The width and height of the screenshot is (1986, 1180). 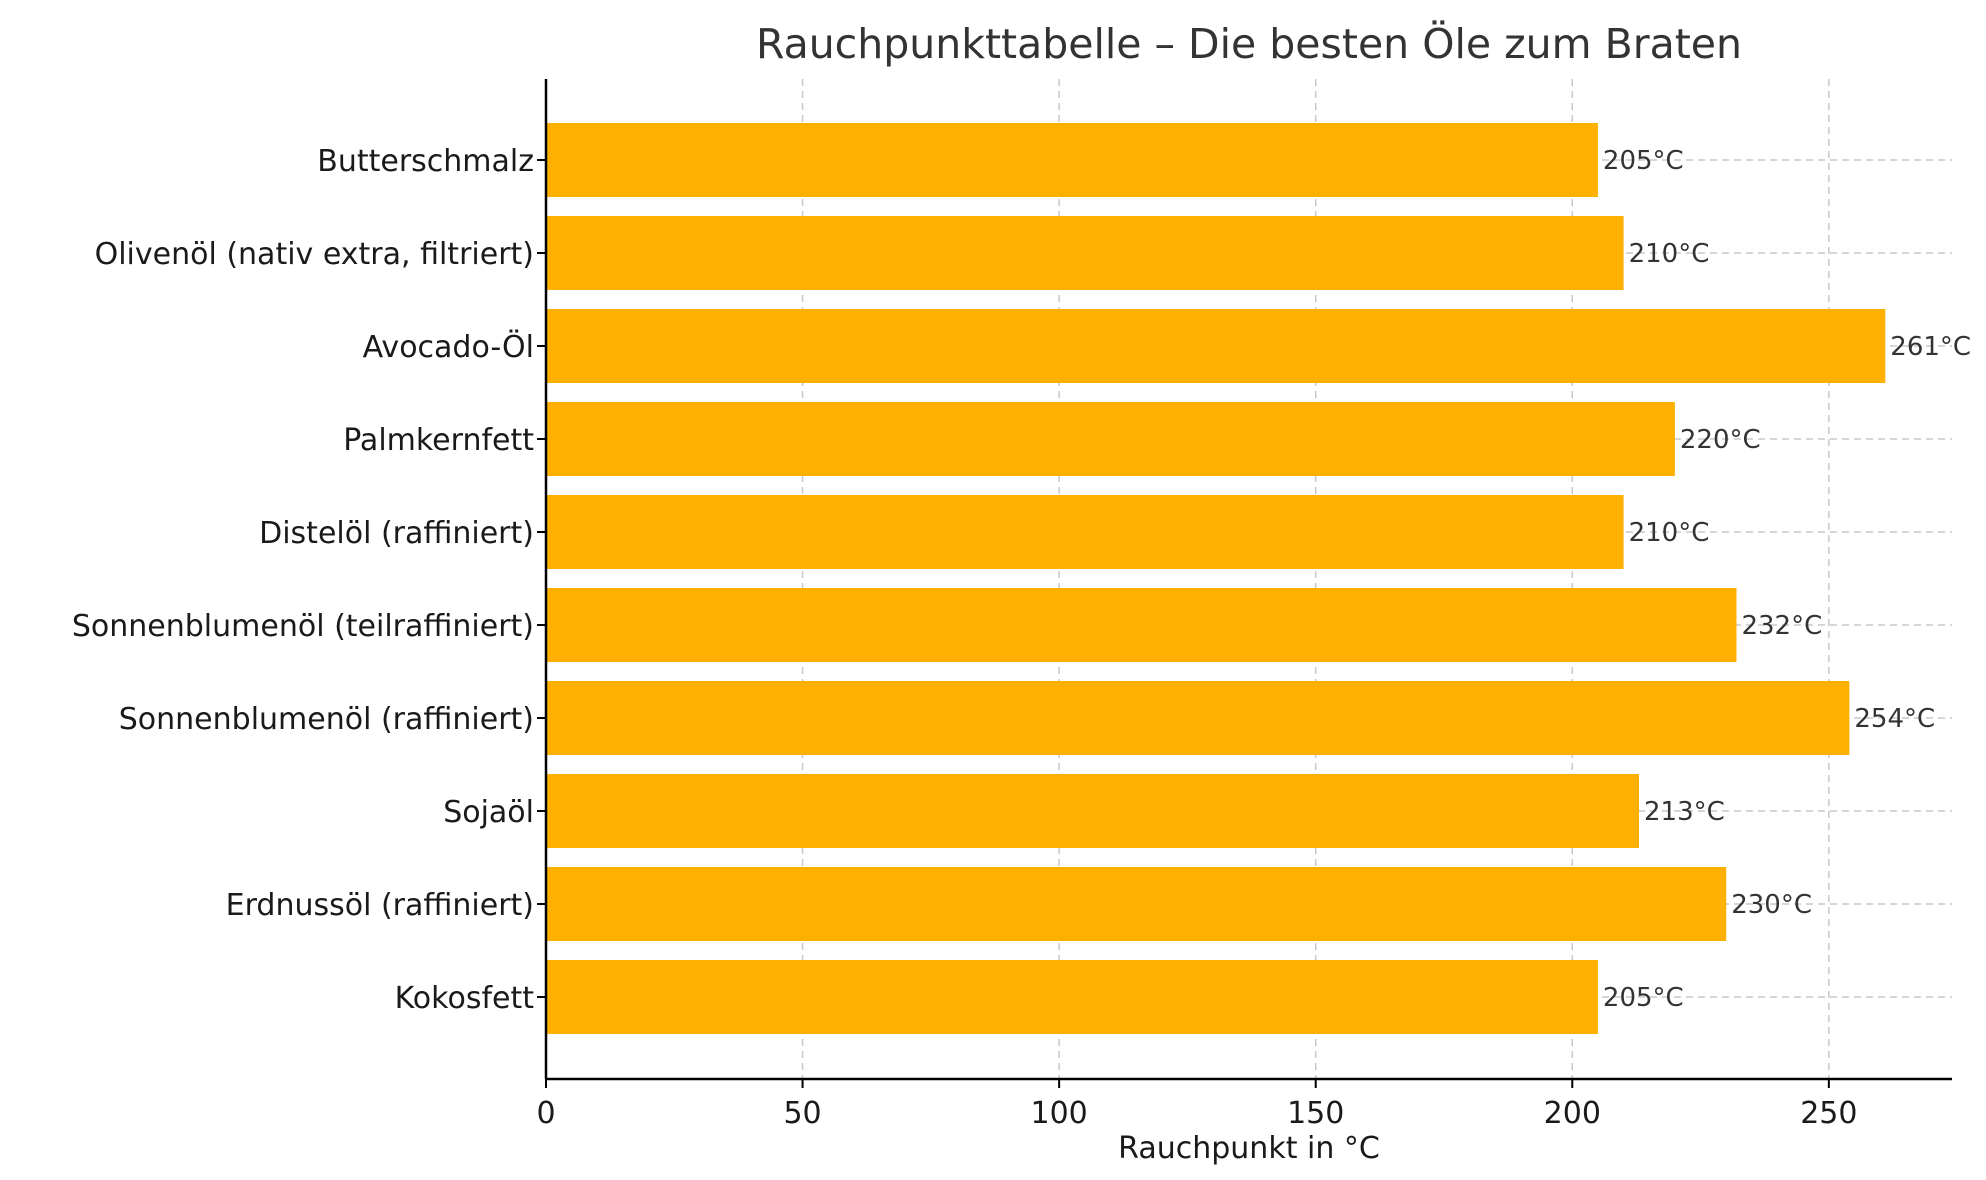 What do you see at coordinates (1771, 905) in the screenshot?
I see `bar-value-label: 230°C` at bounding box center [1771, 905].